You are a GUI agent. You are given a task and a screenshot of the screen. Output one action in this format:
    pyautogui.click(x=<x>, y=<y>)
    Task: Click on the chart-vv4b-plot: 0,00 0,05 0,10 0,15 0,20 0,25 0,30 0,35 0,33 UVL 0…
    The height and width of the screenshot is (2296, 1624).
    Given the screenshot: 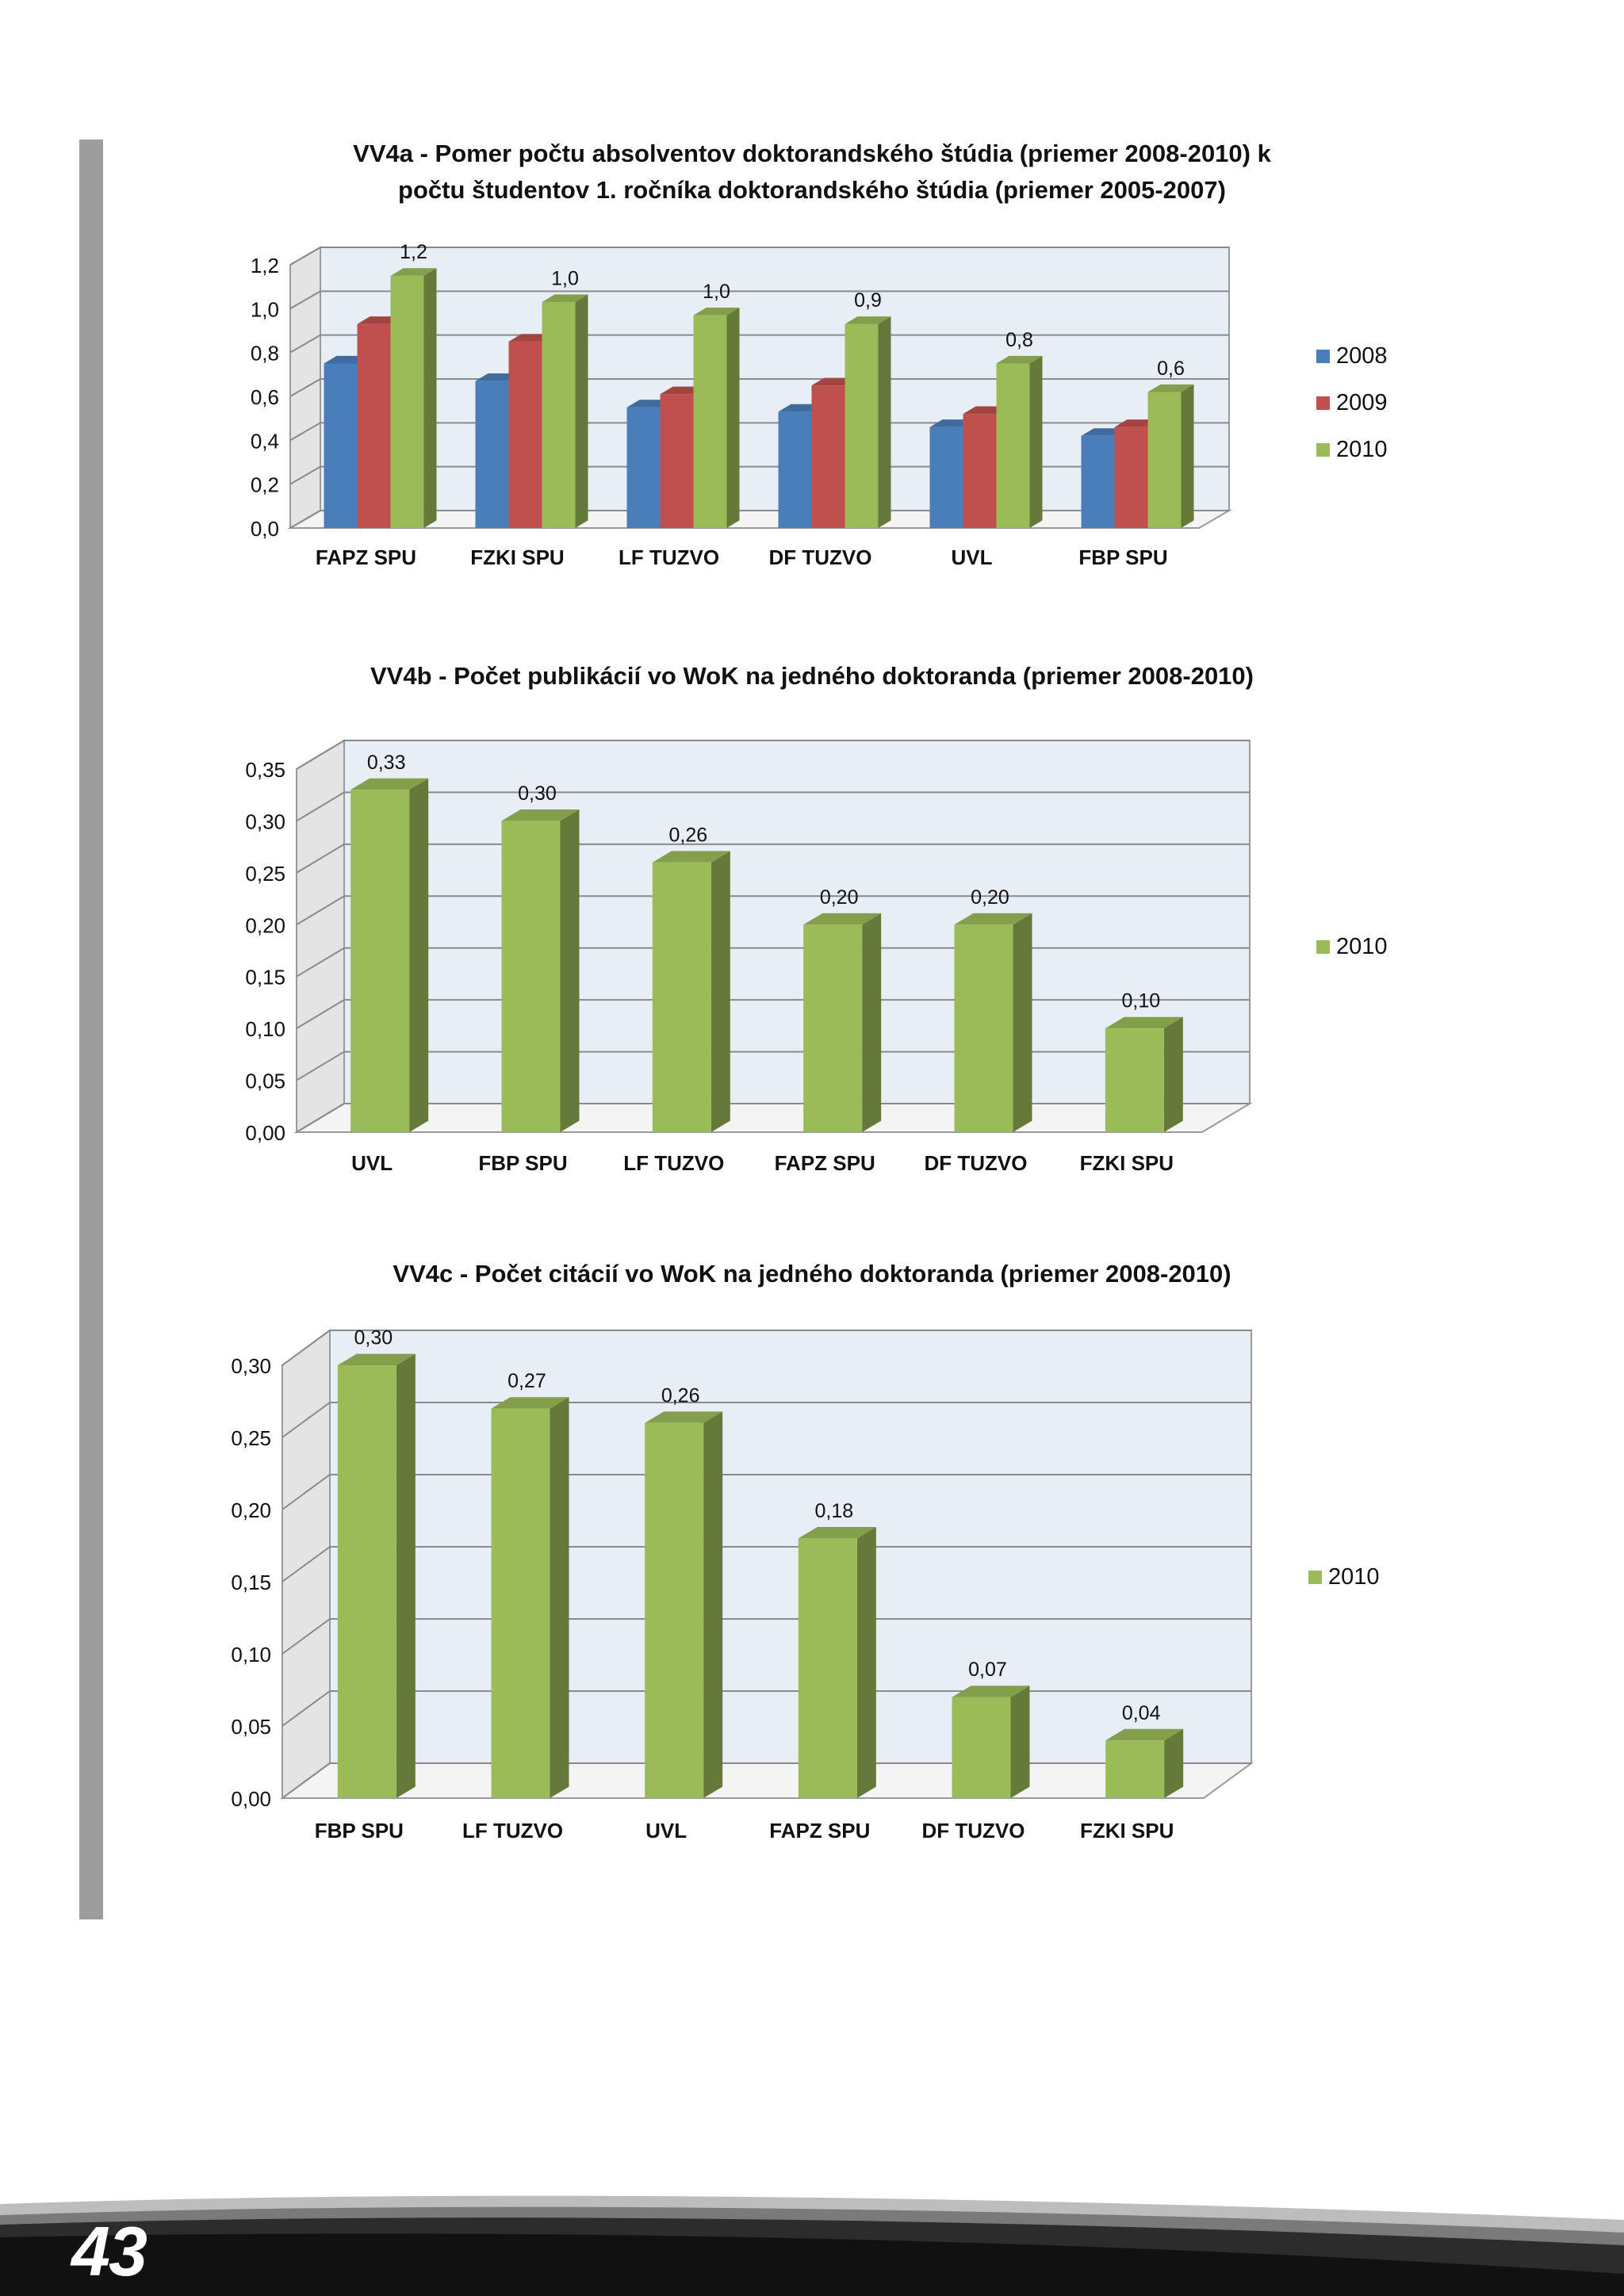 What is the action you would take?
    pyautogui.click(x=749, y=957)
    